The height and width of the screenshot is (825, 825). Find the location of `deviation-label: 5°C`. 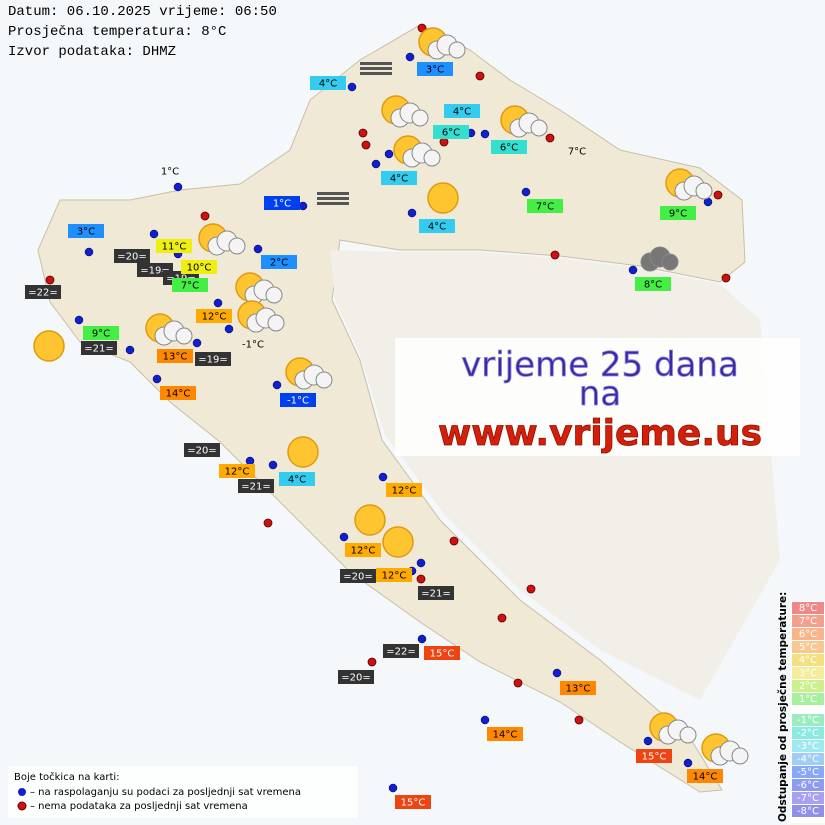

deviation-label: 5°C is located at coordinates (808, 647).